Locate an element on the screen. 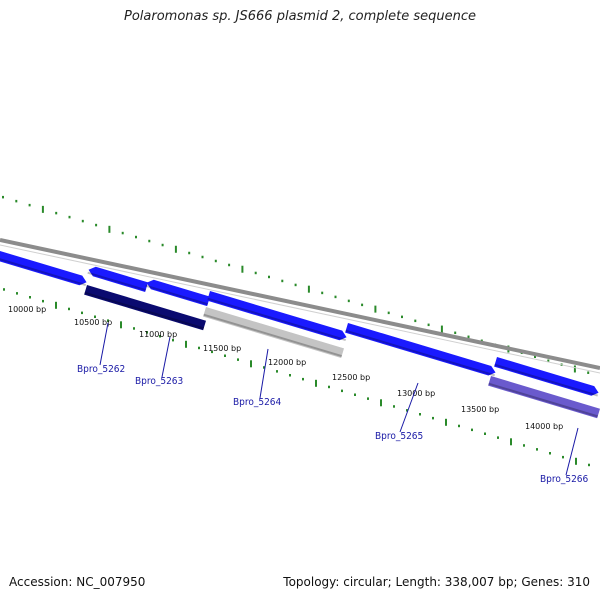 The height and width of the screenshot is (600, 600). scale-label: 14000 bp is located at coordinates (544, 426).